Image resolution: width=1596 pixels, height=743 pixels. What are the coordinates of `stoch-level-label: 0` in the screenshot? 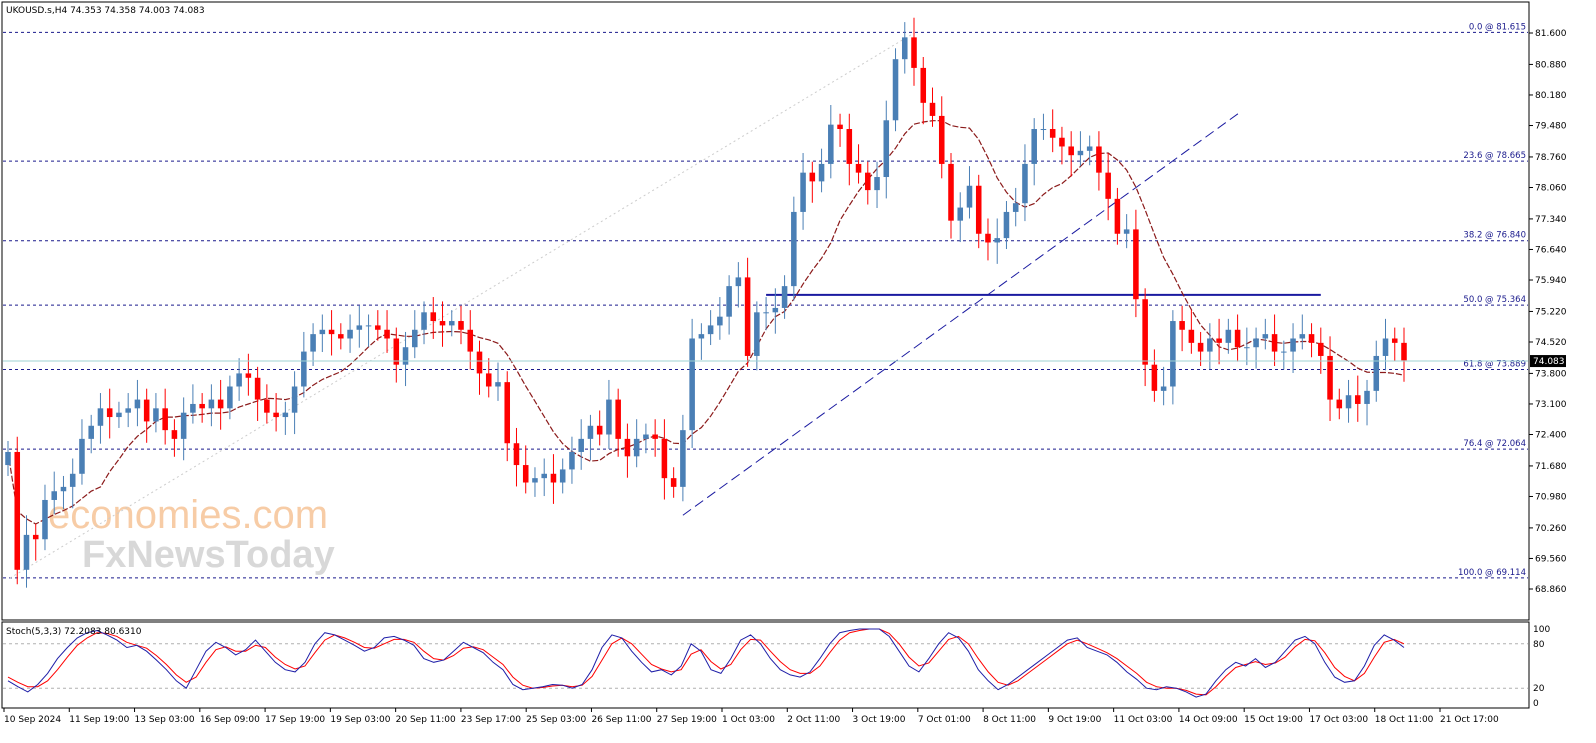 It's located at (1536, 704).